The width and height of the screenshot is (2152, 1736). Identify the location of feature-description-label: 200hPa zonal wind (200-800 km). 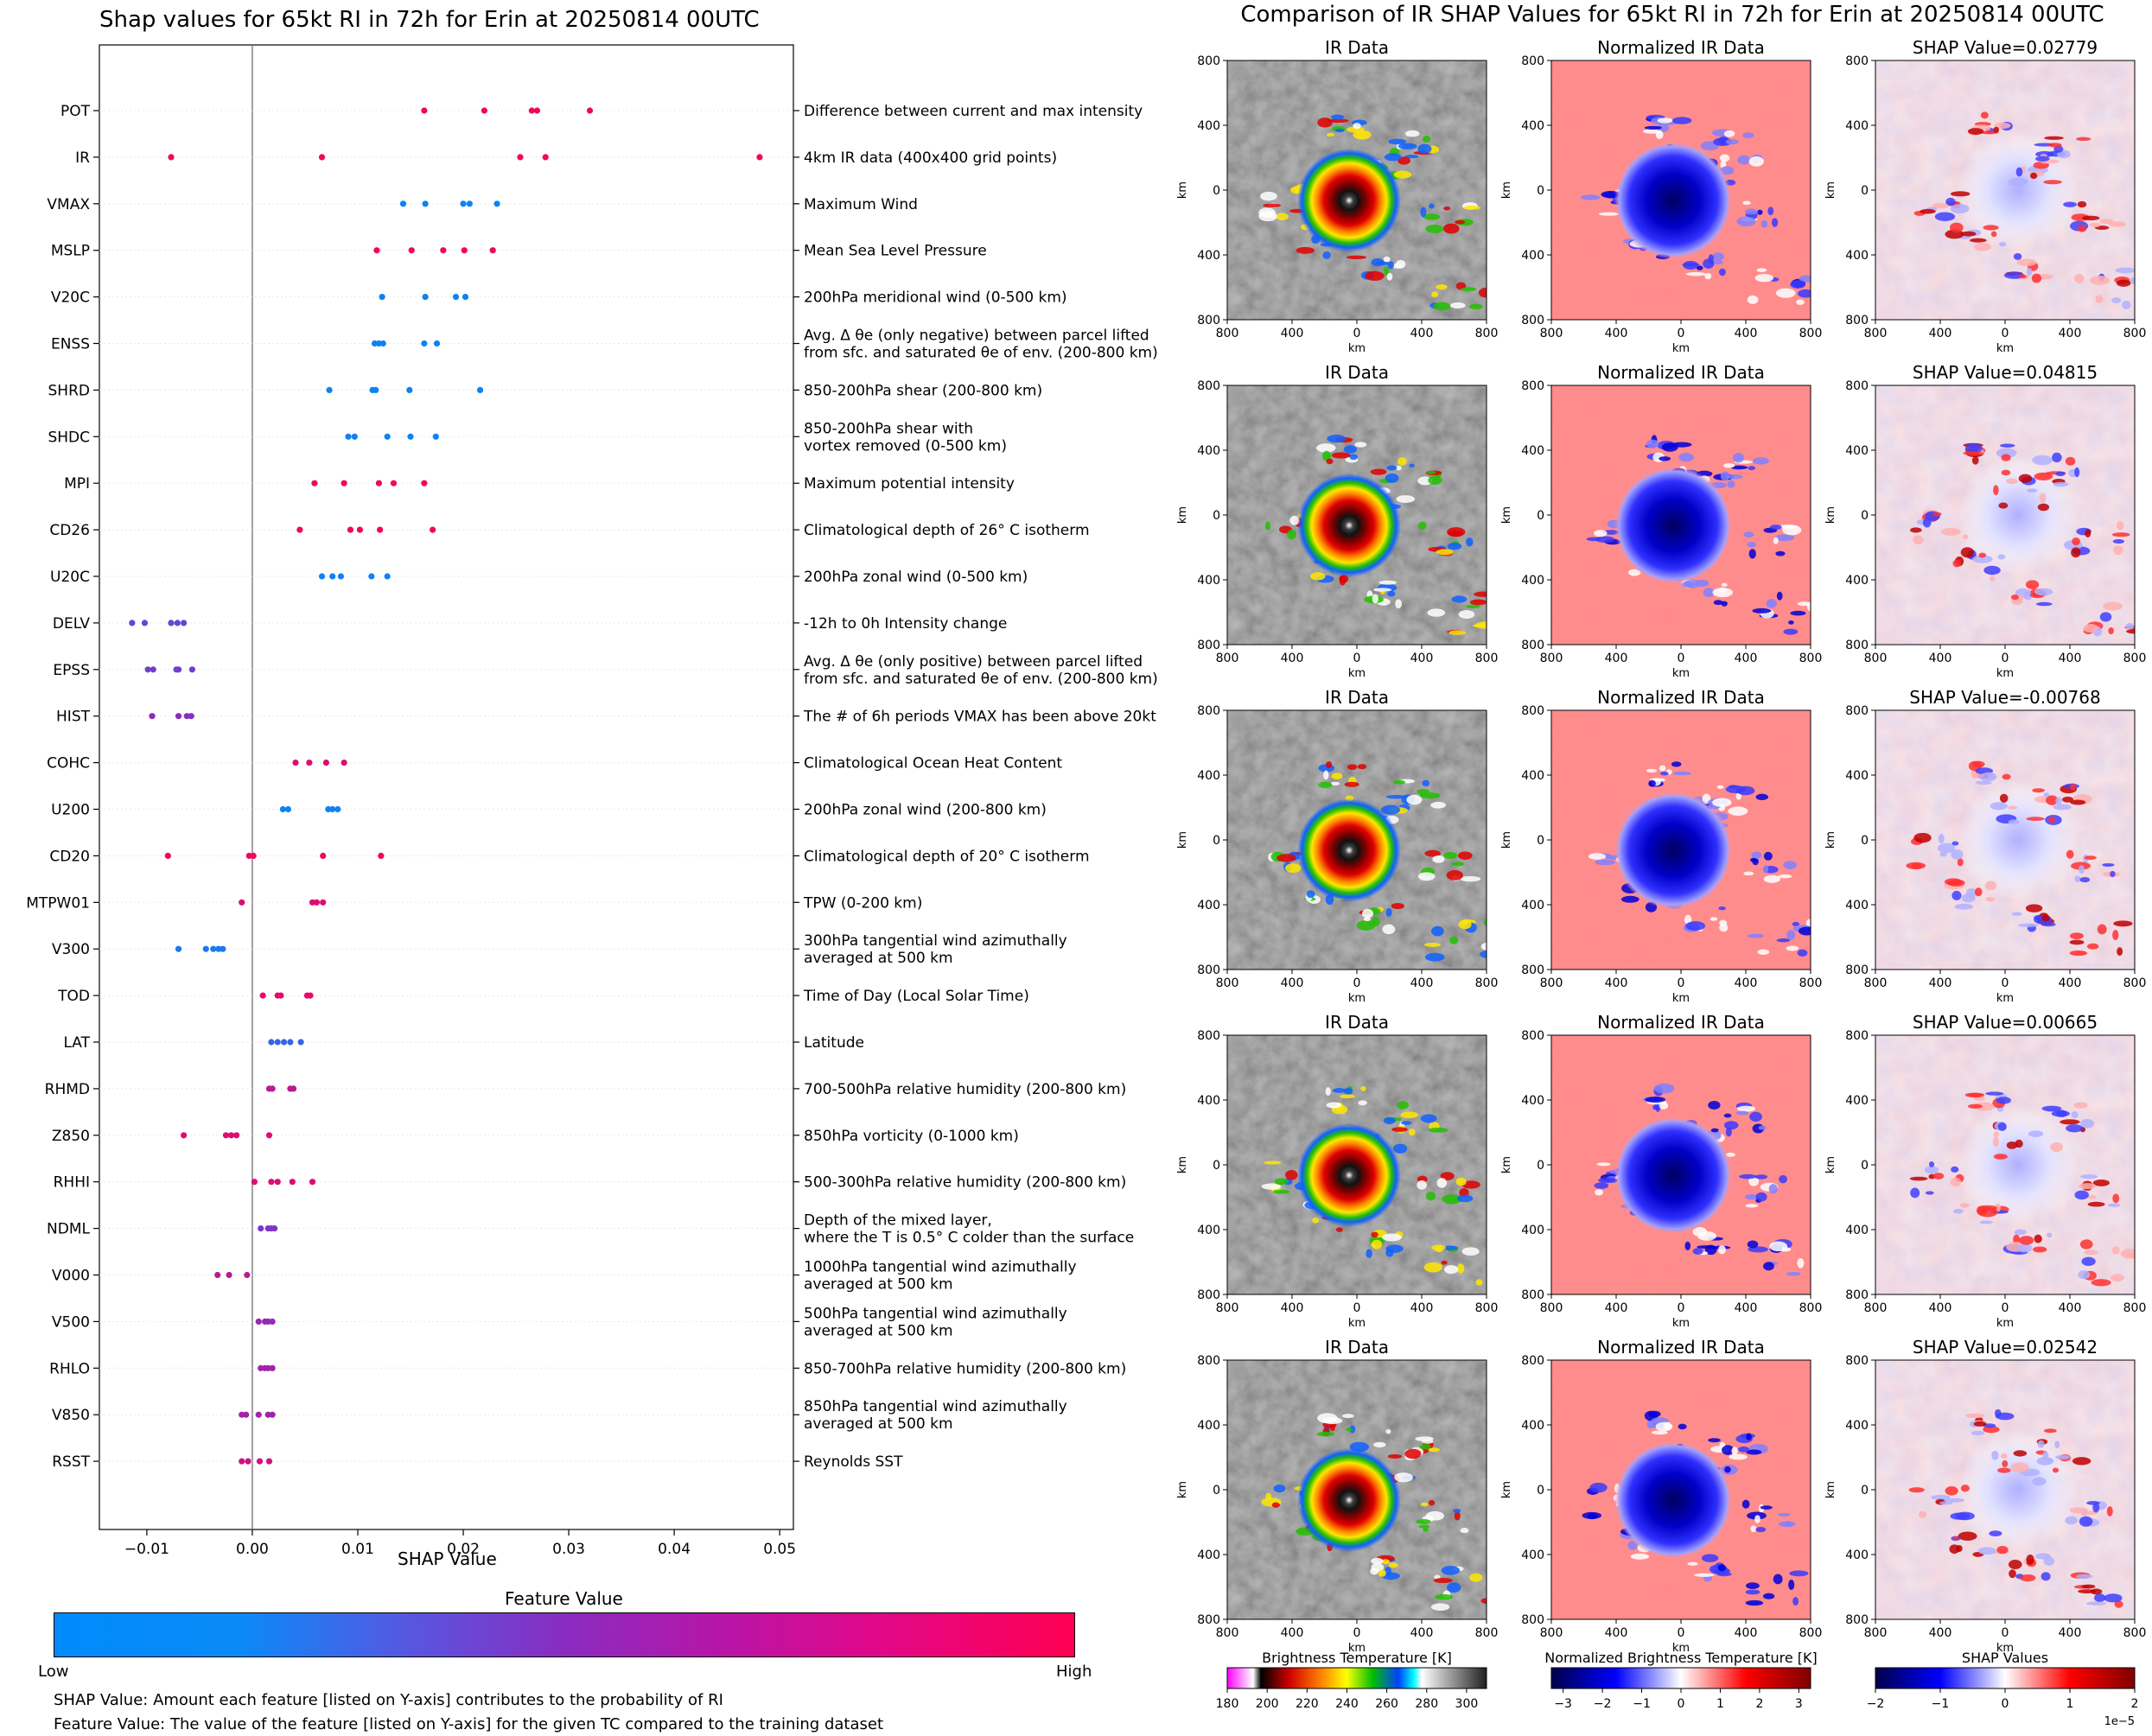
(925, 810).